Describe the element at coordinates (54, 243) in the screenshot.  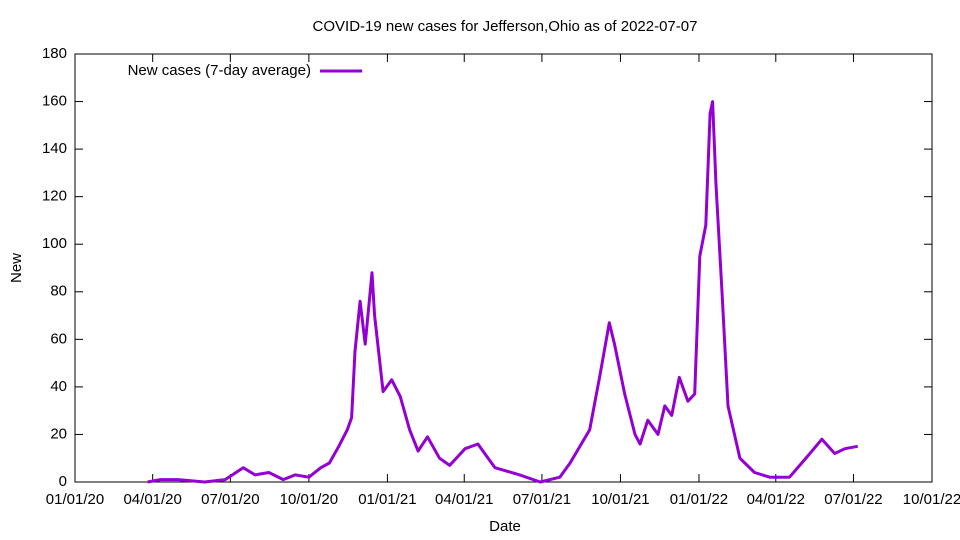
I see `y-tick-label: 100` at that location.